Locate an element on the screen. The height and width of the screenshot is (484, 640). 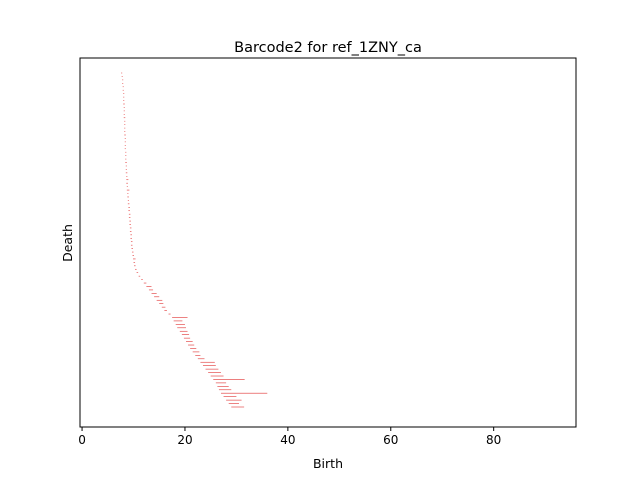
x-tick-label: 40 is located at coordinates (287, 440).